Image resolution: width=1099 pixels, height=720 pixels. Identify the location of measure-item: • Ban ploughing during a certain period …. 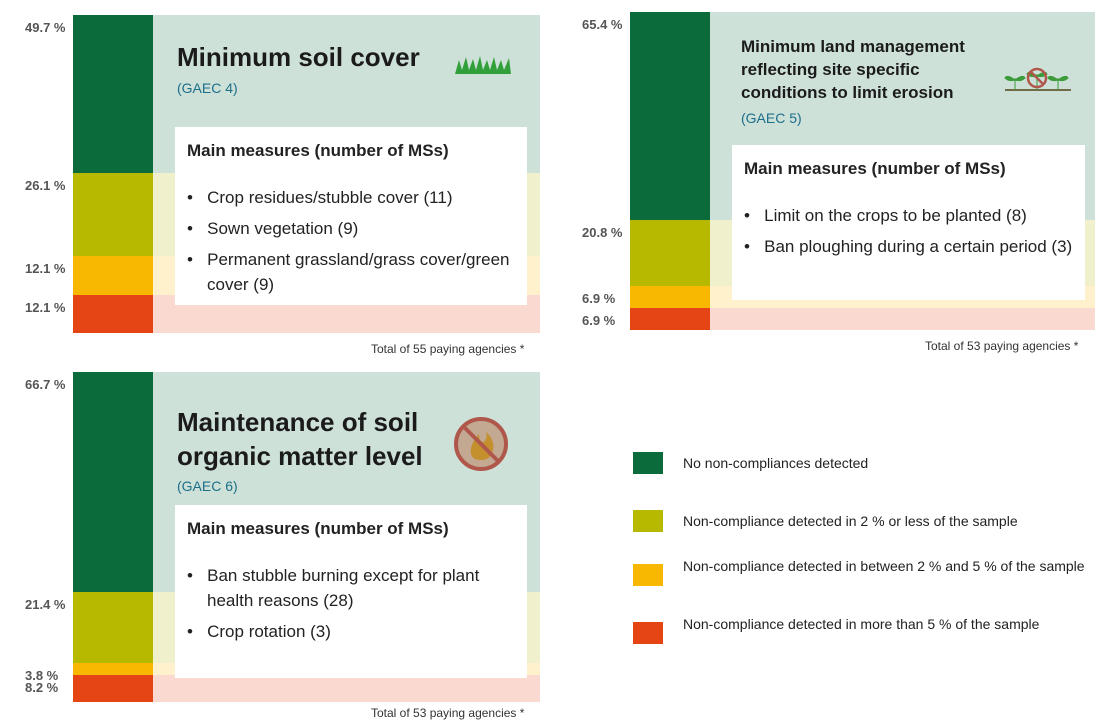
(908, 246).